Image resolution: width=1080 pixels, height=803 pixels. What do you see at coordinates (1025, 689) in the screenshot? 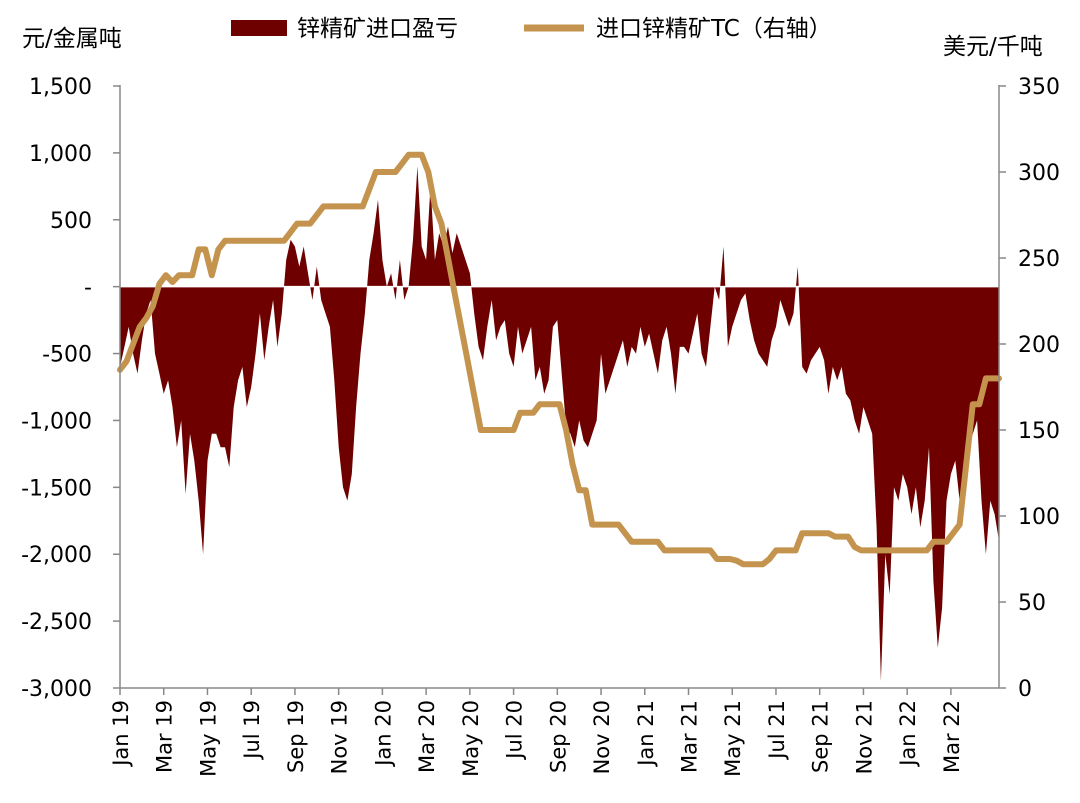
I see `right-tick-label: 0` at bounding box center [1025, 689].